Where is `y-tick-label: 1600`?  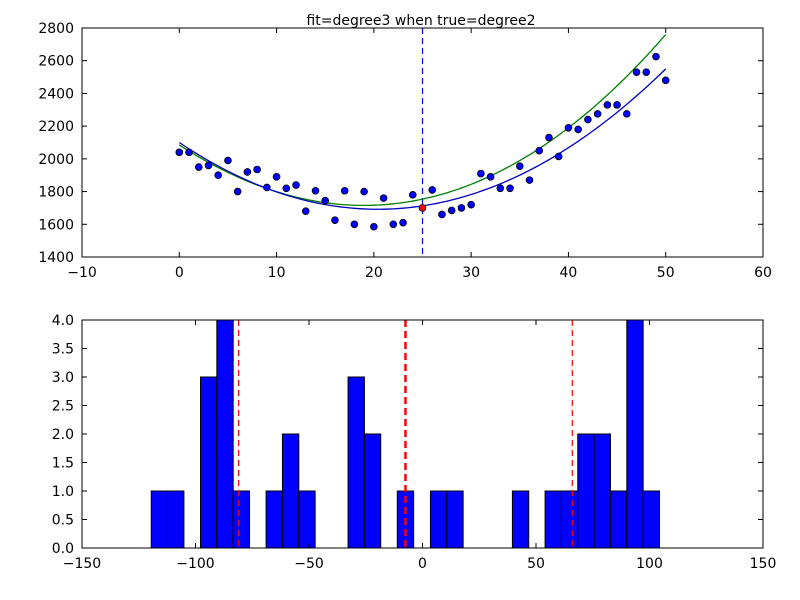
y-tick-label: 1600 is located at coordinates (56, 225).